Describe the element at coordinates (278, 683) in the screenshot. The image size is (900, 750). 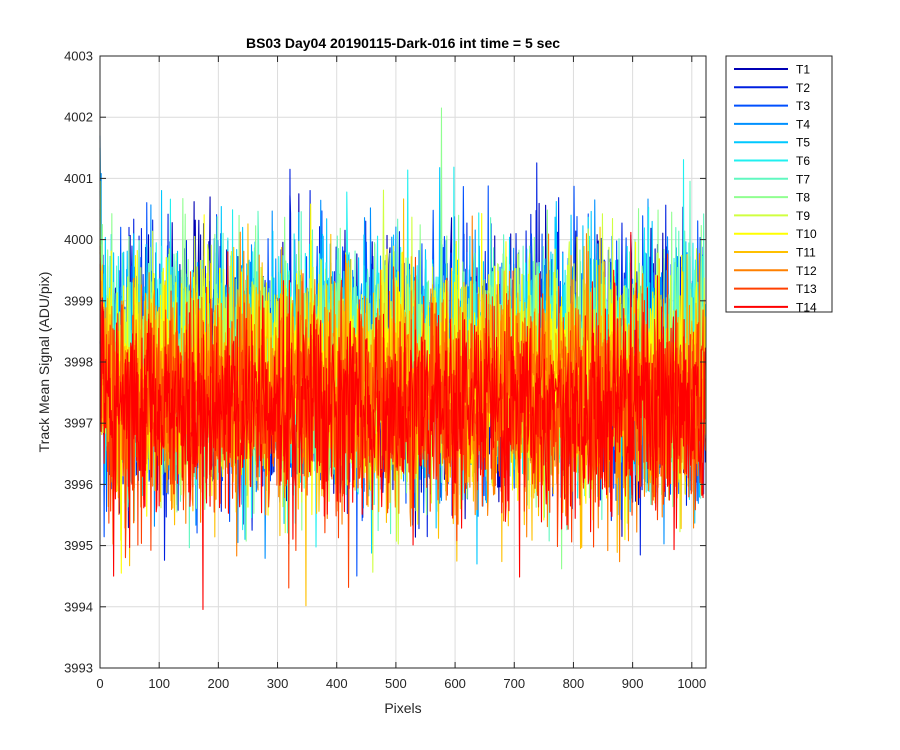
I see `x-tick-label: 300` at that location.